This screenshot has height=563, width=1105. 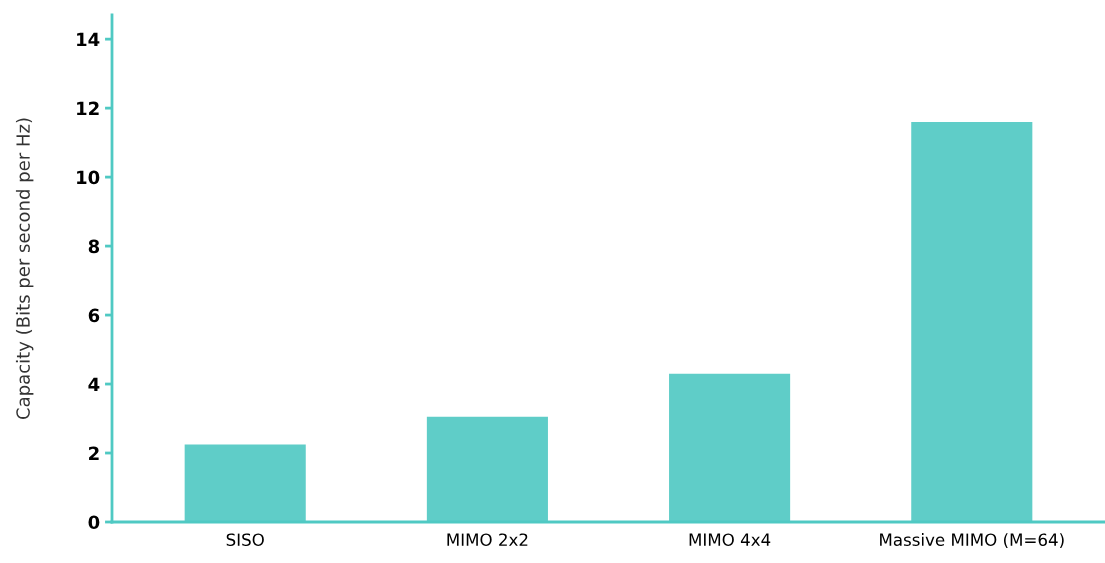 I want to click on y-tick-label: 6, so click(x=94, y=315).